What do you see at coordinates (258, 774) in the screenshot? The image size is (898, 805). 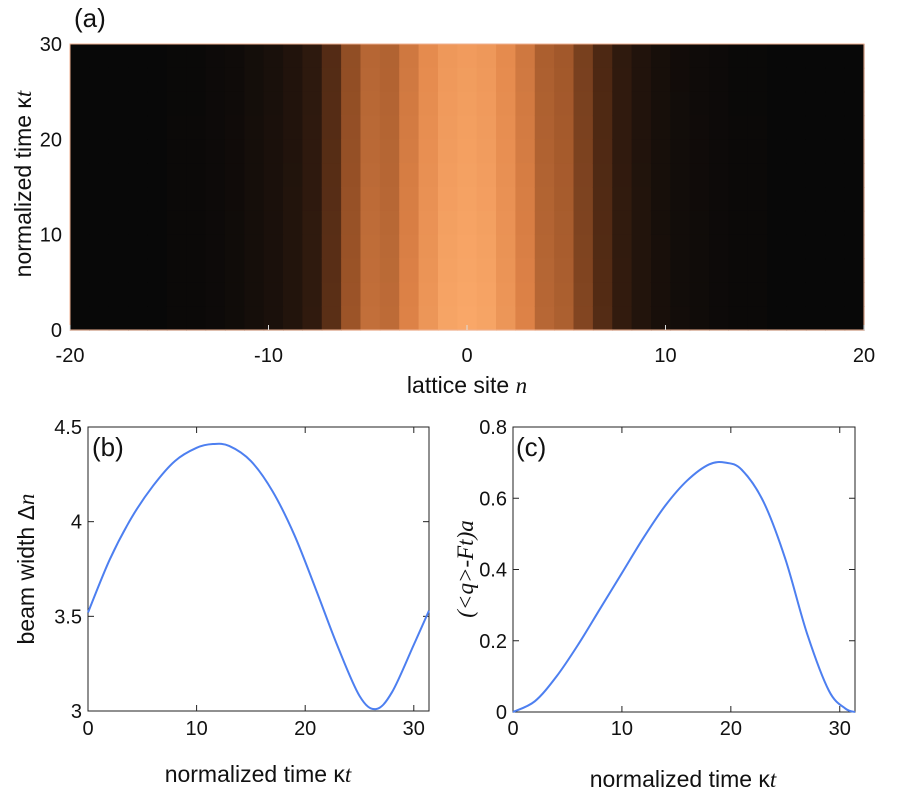 I see `plot-b-x-label: normalized time κt` at bounding box center [258, 774].